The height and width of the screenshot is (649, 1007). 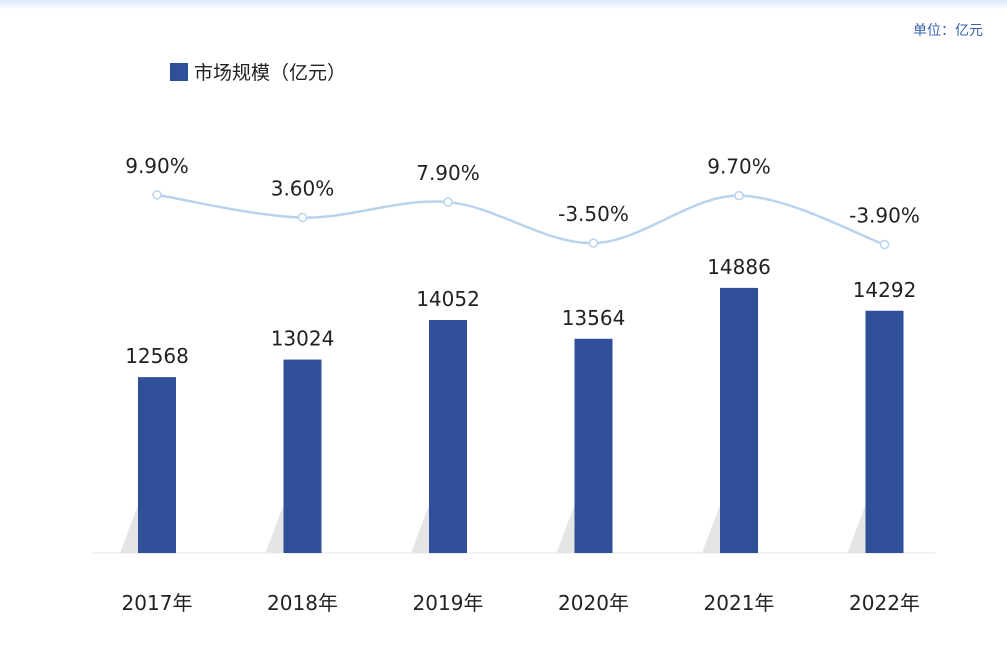 I want to click on x-tick-label: 2018年, so click(x=302, y=603).